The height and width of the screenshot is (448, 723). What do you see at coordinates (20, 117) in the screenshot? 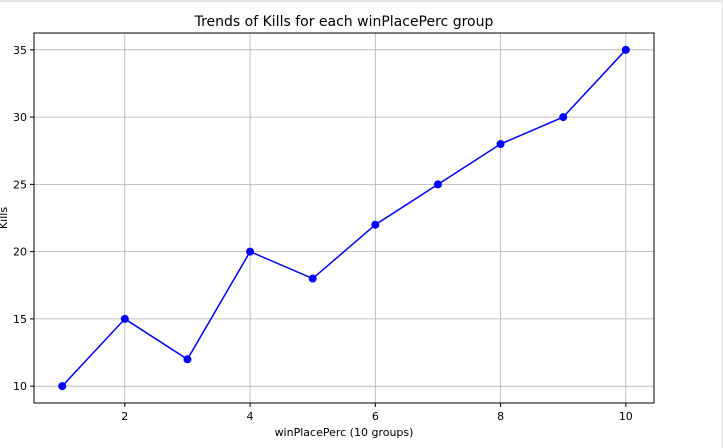
I see `y-tick-label: 30` at bounding box center [20, 117].